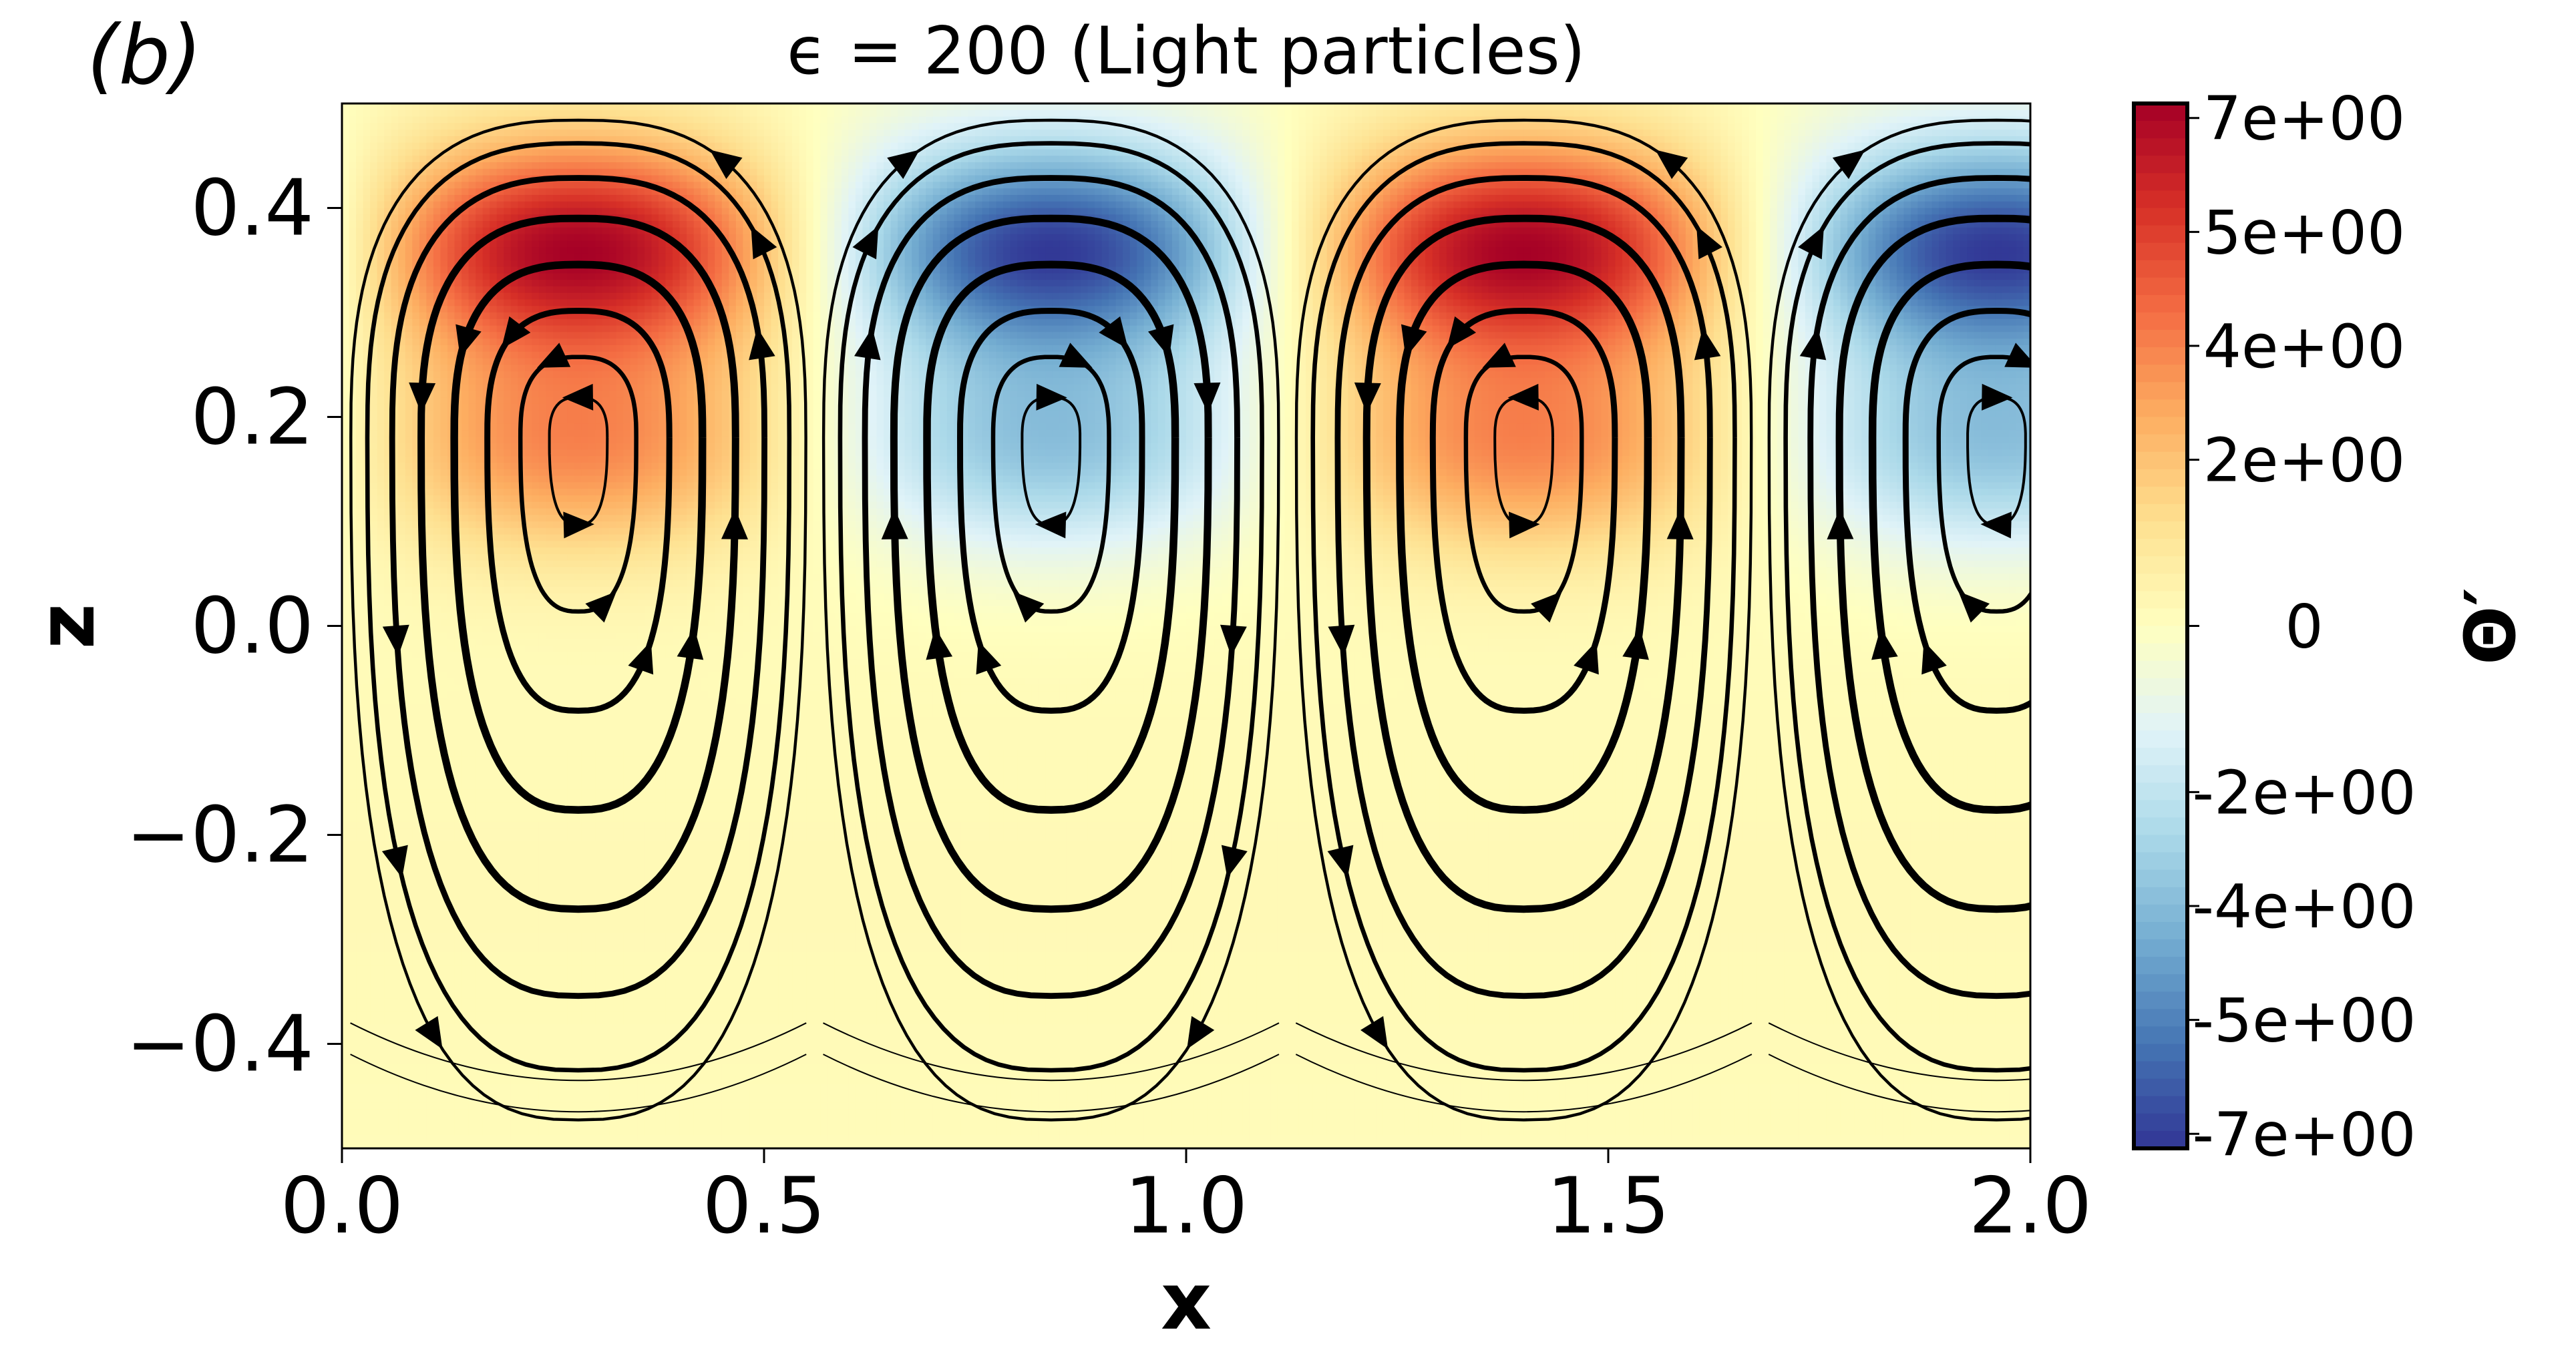  Describe the element at coordinates (252, 209) in the screenshot. I see `y-tick-label: 0.4` at that location.